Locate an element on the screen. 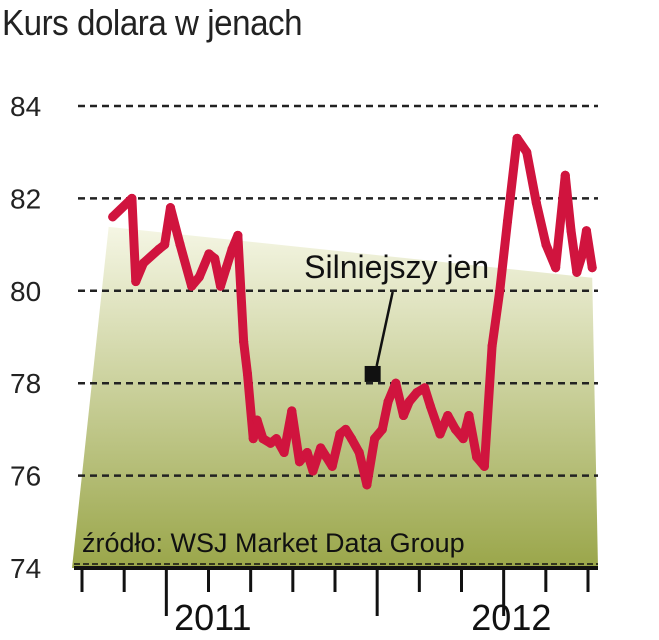  x-axis: 2011 2012 is located at coordinates (336, 600).